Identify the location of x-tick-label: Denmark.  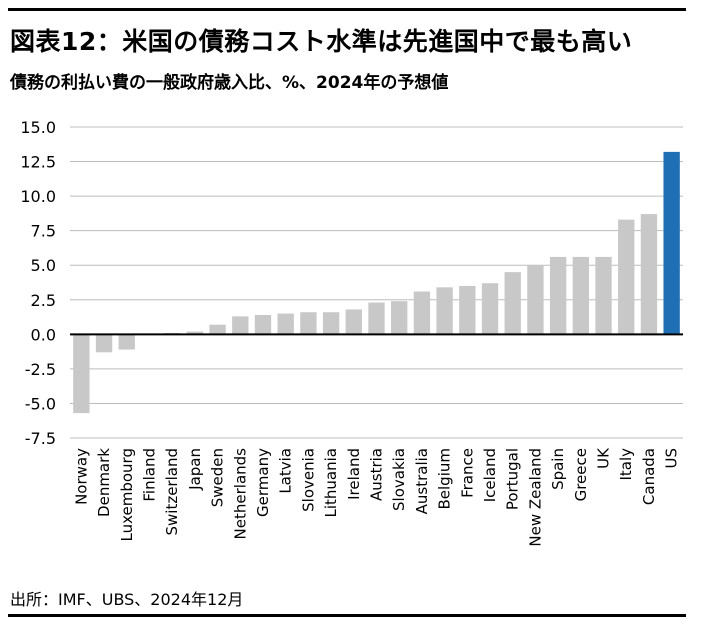
(104, 482).